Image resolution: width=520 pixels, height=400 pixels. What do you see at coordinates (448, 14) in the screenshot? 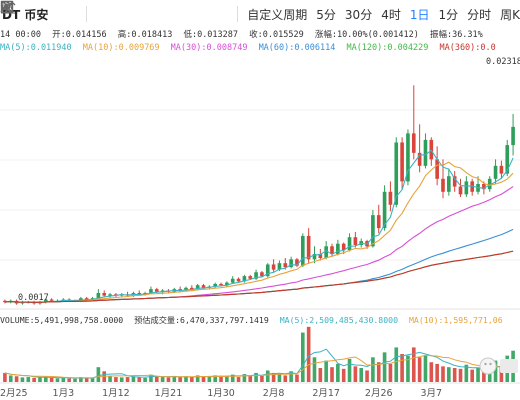
I see `interval-1m: 1分` at bounding box center [448, 14].